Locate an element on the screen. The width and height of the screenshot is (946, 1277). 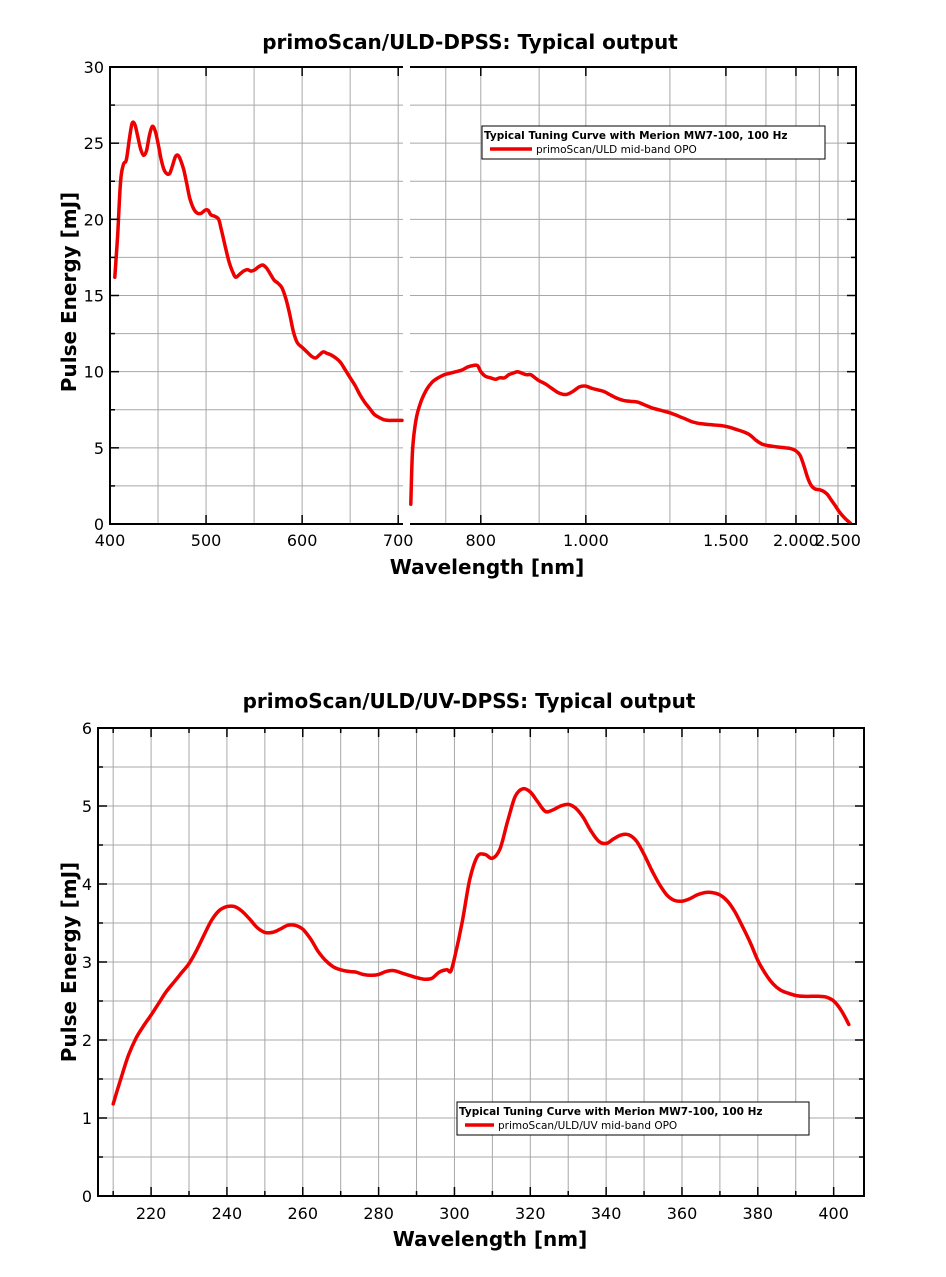
chart-1-legend-entry: primoScan/ULD mid-band OPO is located at coordinates (616, 150).